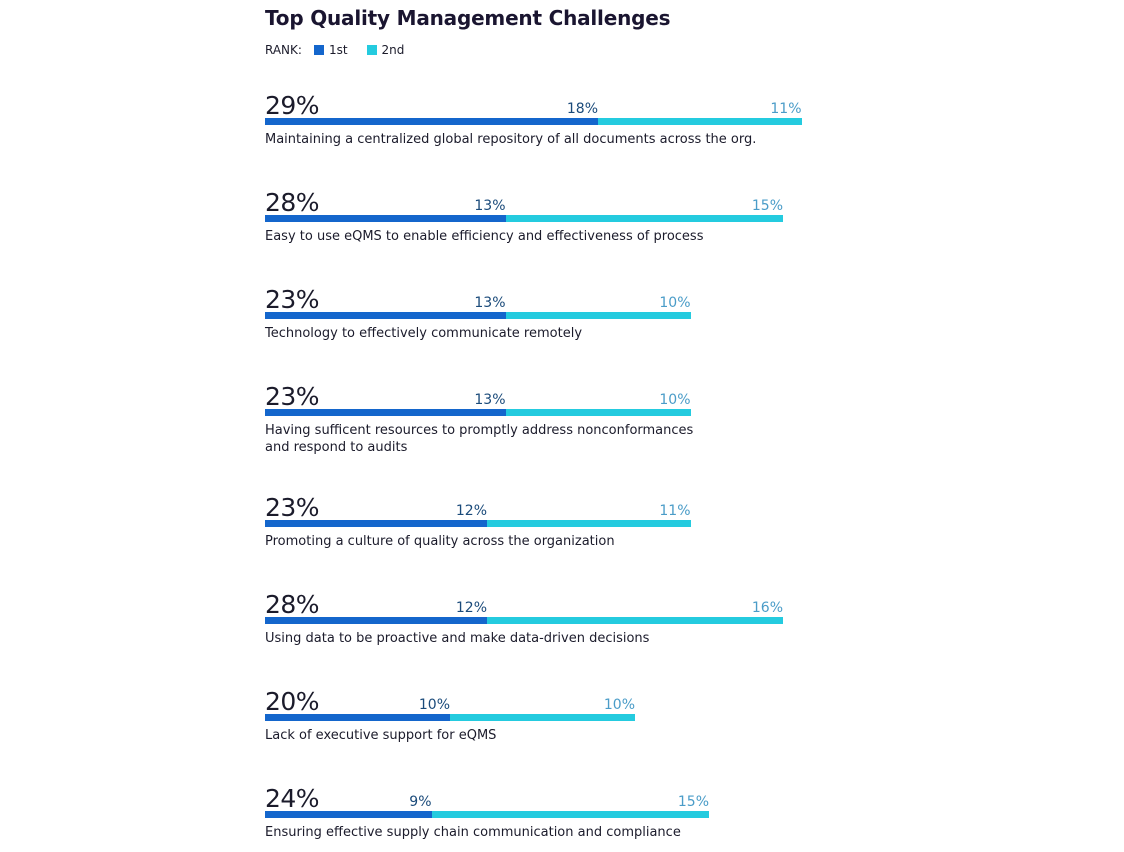  What do you see at coordinates (318, 50) in the screenshot?
I see `legend-swatch-1st` at bounding box center [318, 50].